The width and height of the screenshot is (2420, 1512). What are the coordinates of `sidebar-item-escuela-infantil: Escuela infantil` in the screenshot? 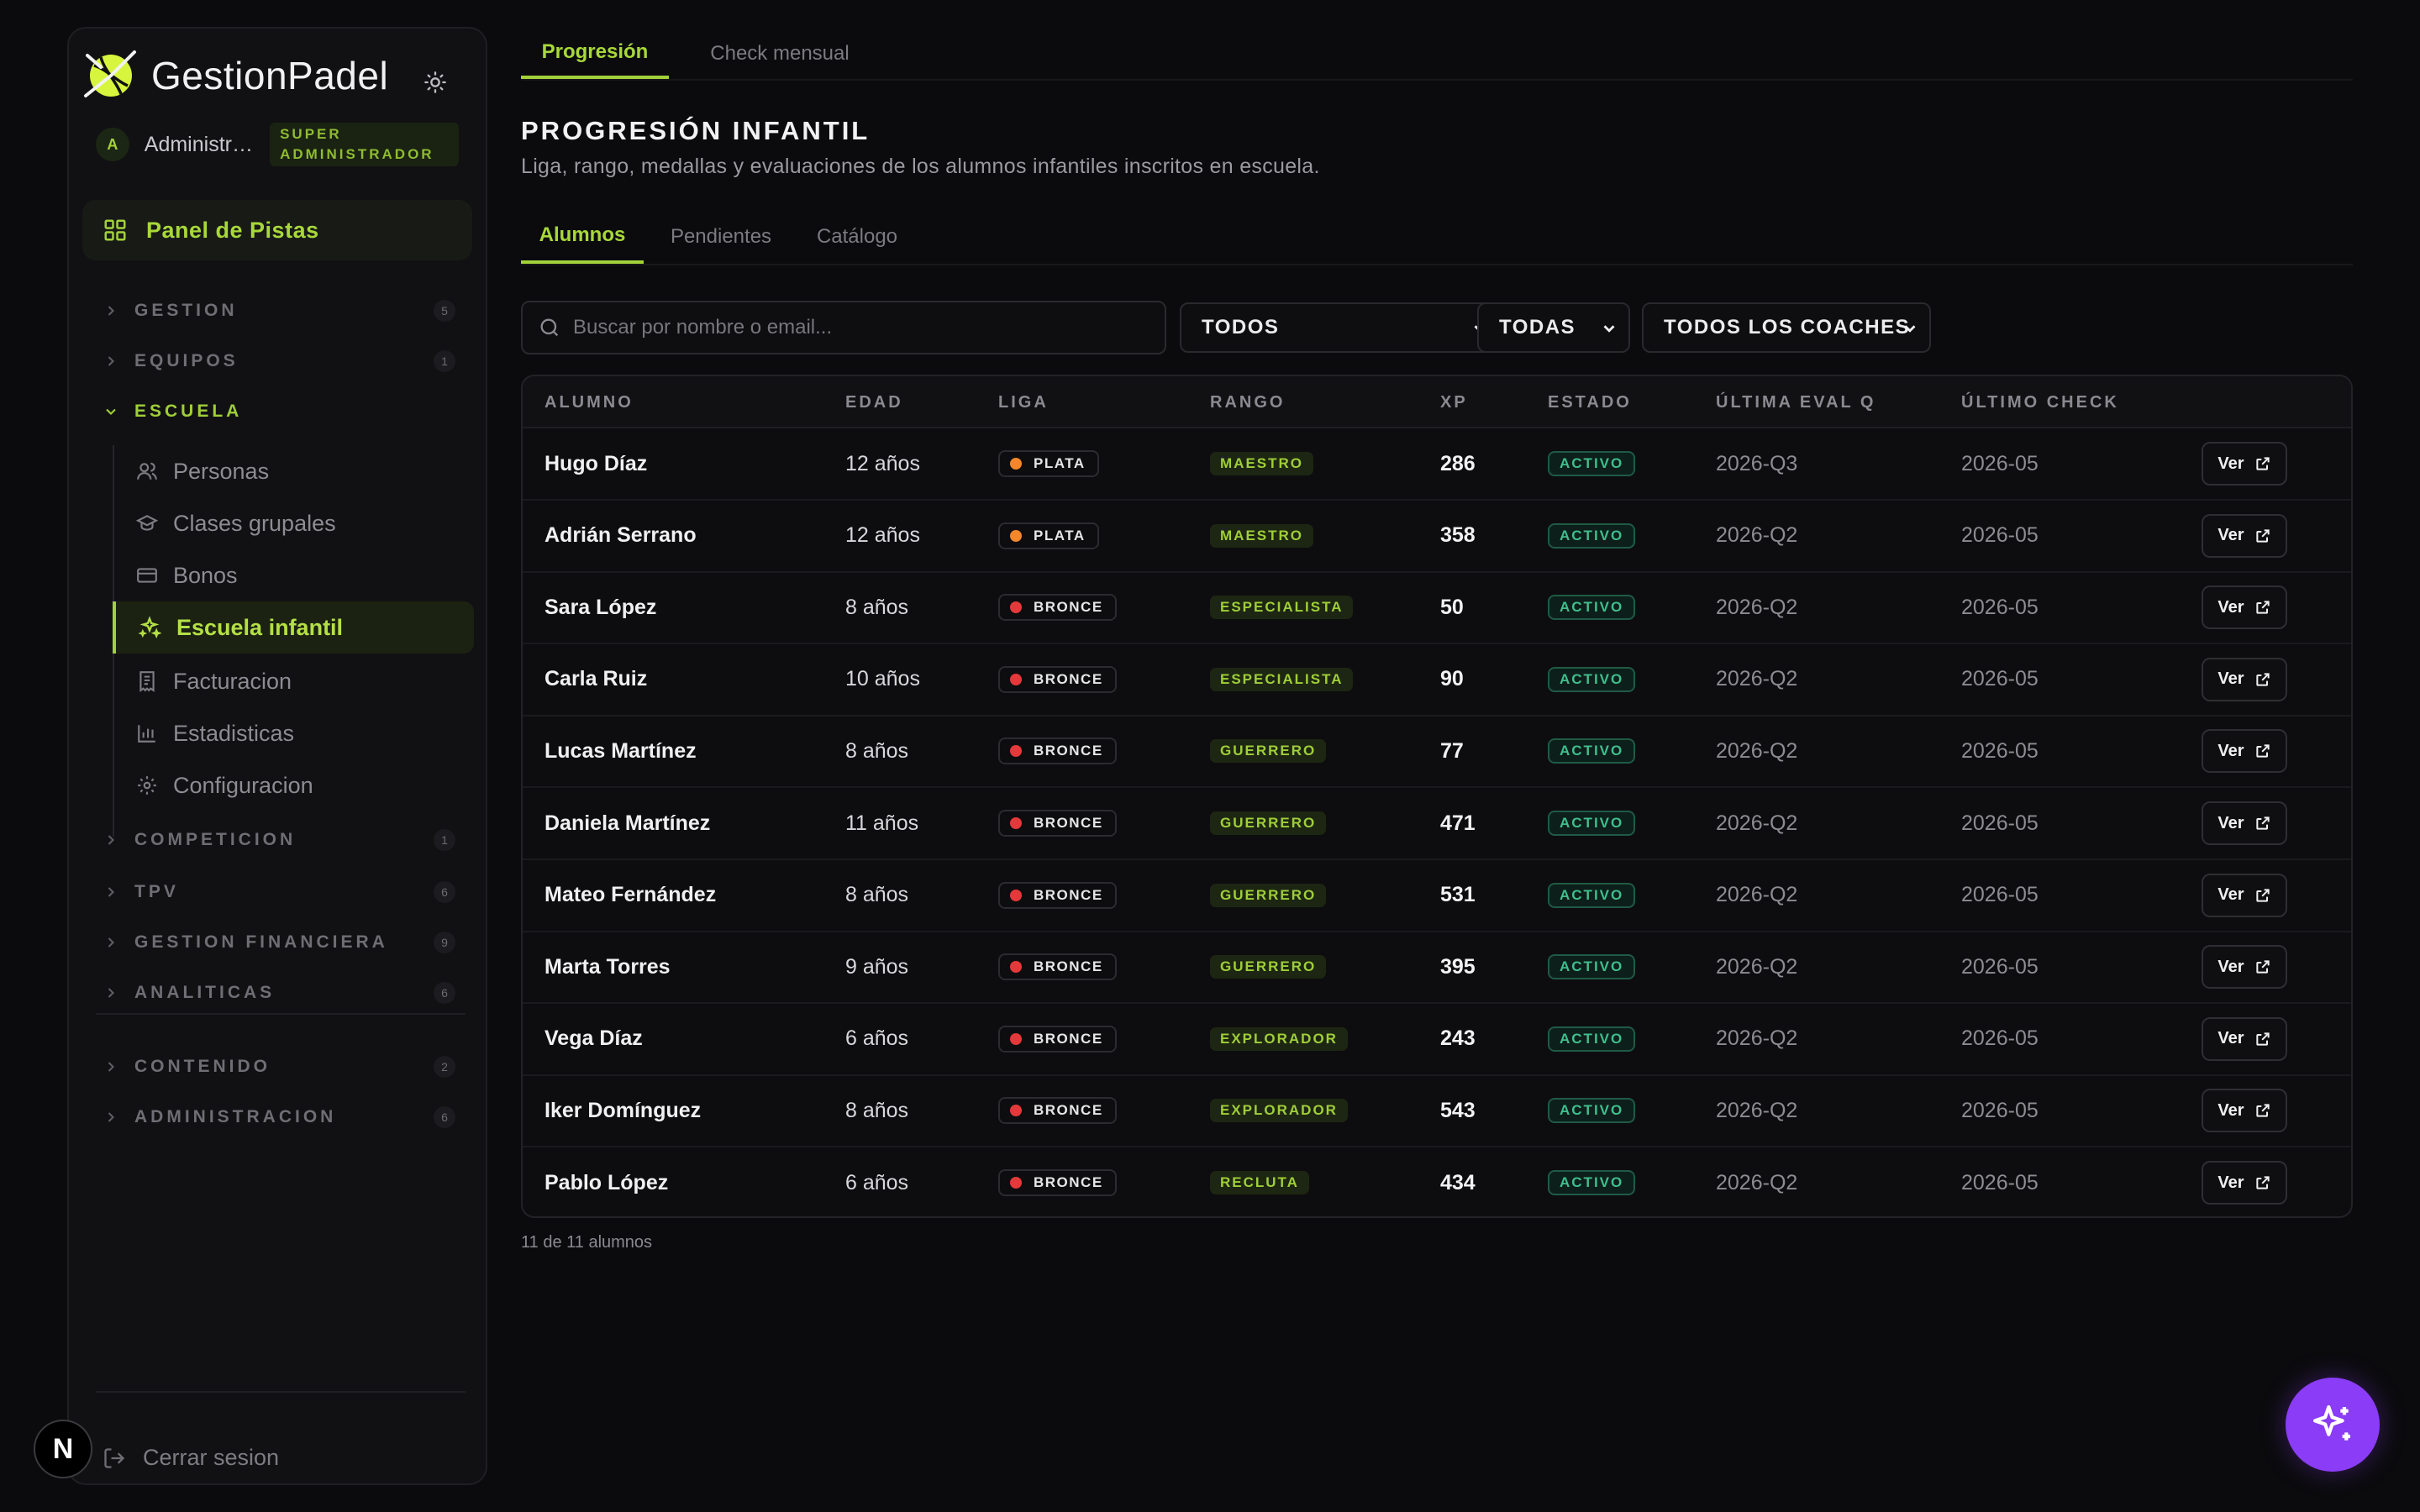 It's located at (293, 627).